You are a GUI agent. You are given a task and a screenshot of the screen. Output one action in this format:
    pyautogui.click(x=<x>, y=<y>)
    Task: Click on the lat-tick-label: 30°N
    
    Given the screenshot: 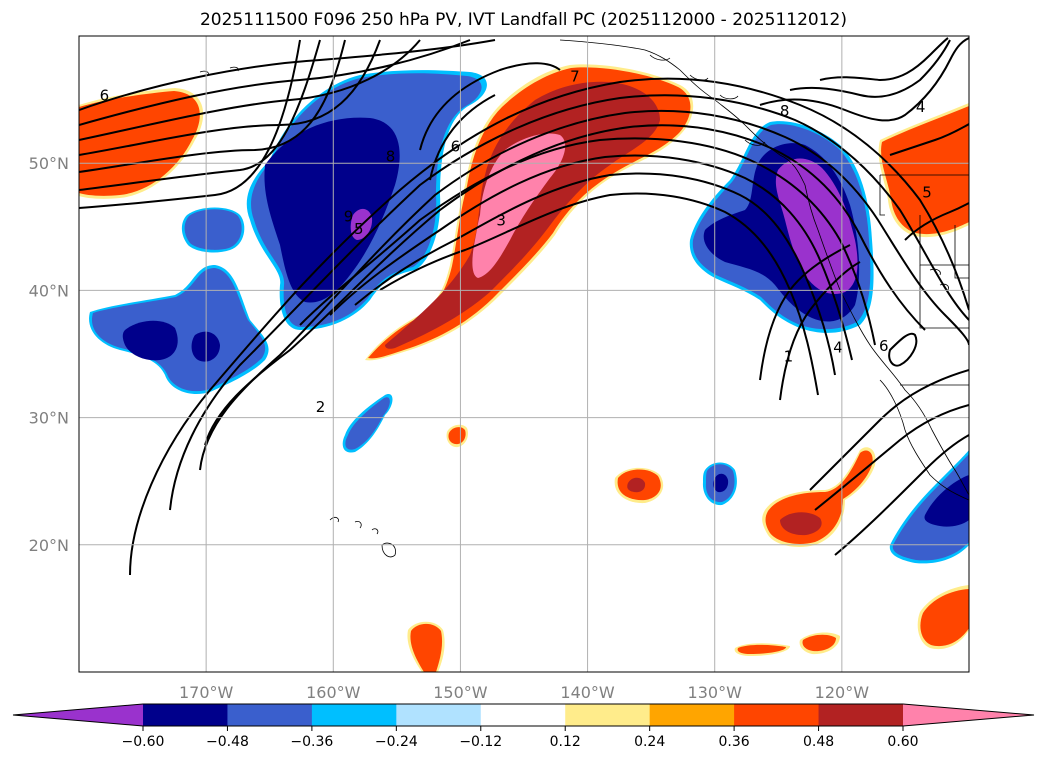 What is the action you would take?
    pyautogui.click(x=49, y=418)
    